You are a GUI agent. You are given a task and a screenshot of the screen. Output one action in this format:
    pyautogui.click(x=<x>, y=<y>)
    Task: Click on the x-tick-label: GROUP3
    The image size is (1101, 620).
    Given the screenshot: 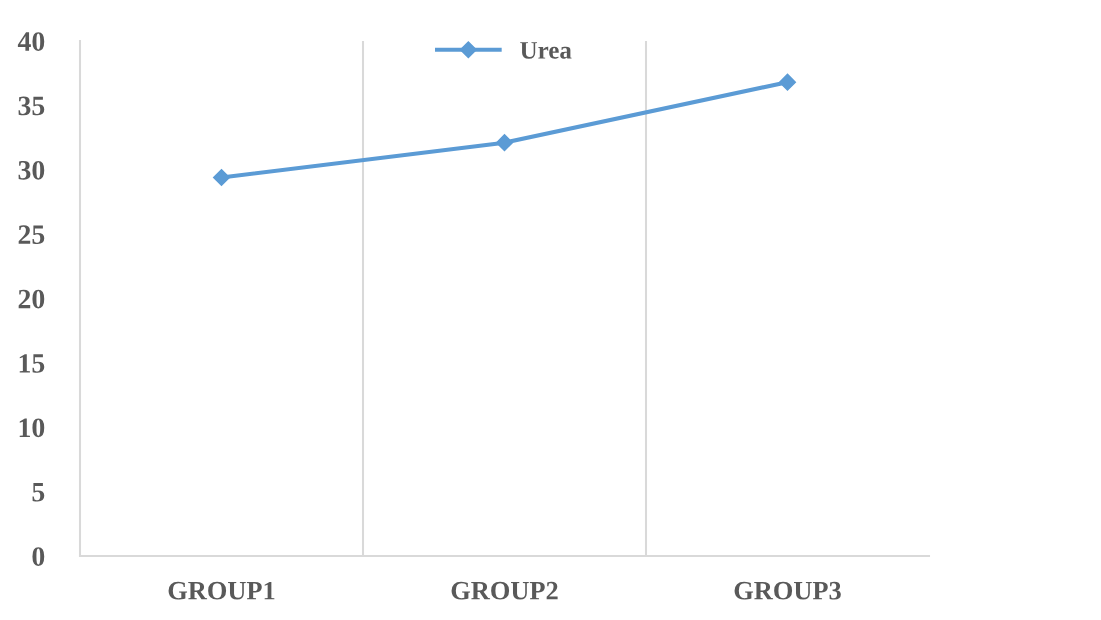 What is the action you would take?
    pyautogui.click(x=787, y=590)
    